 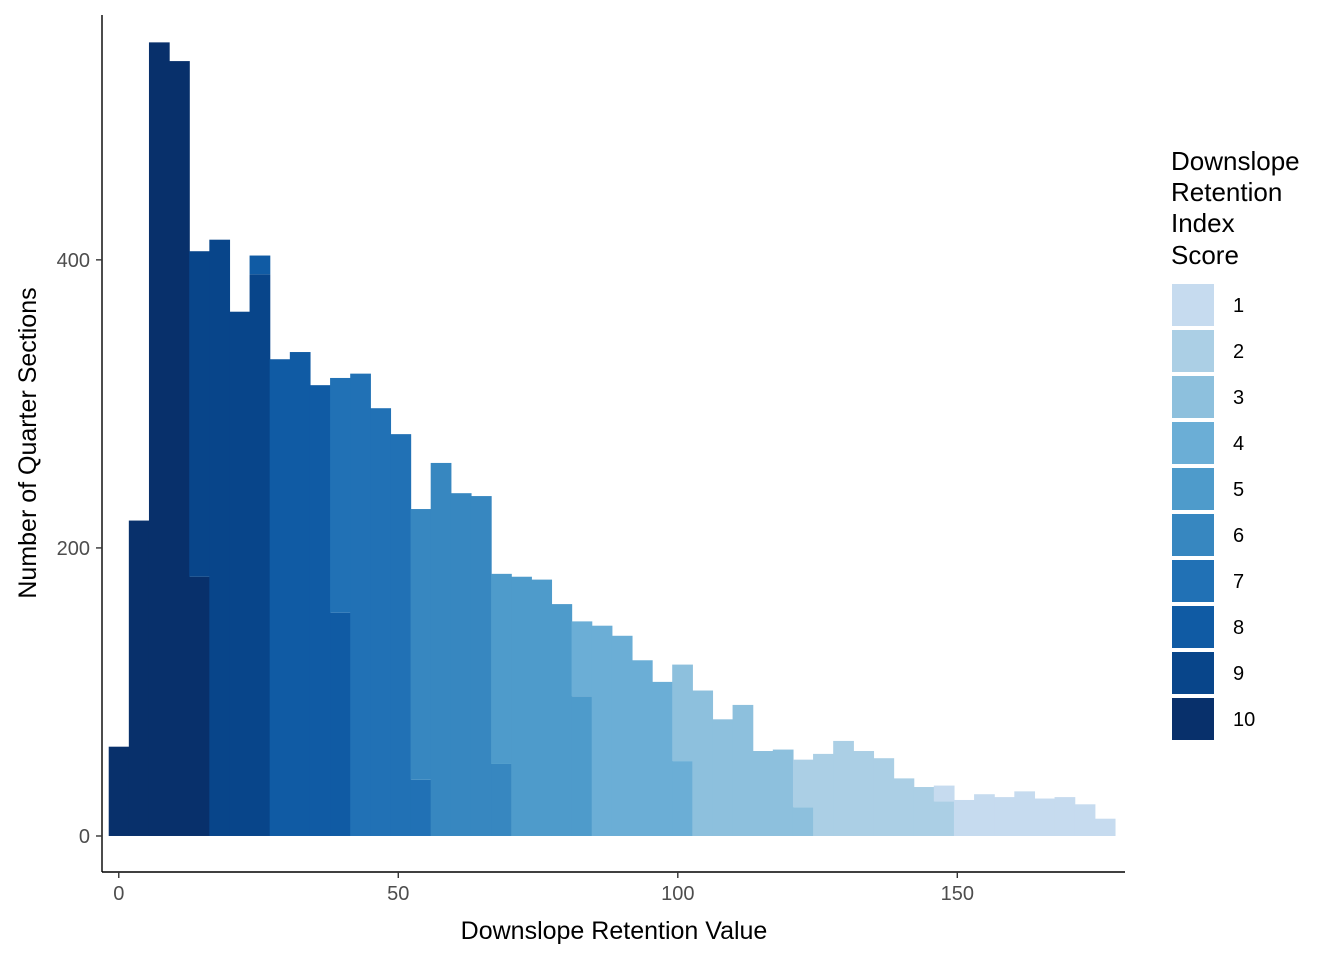 What do you see at coordinates (1238, 398) in the screenshot?
I see `legend-key-label: 3` at bounding box center [1238, 398].